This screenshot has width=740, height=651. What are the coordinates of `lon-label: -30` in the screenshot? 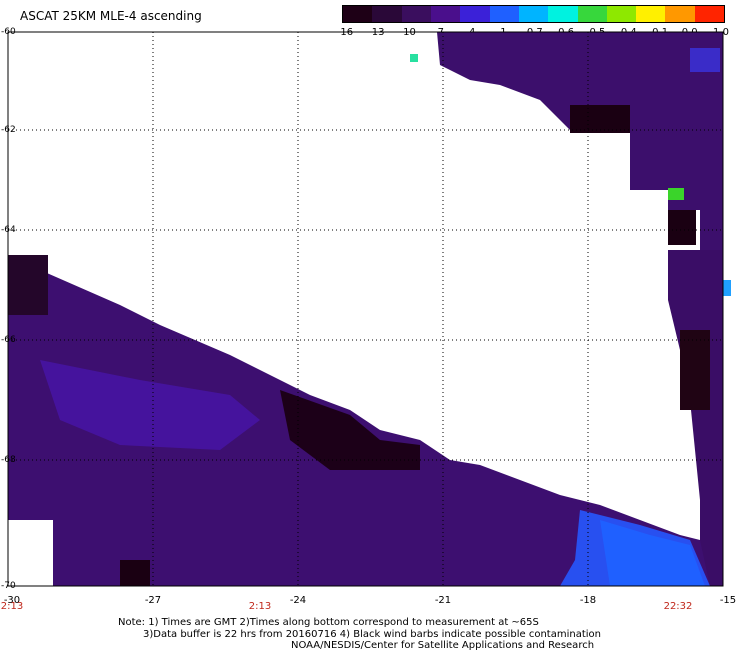 It's located at (12, 600).